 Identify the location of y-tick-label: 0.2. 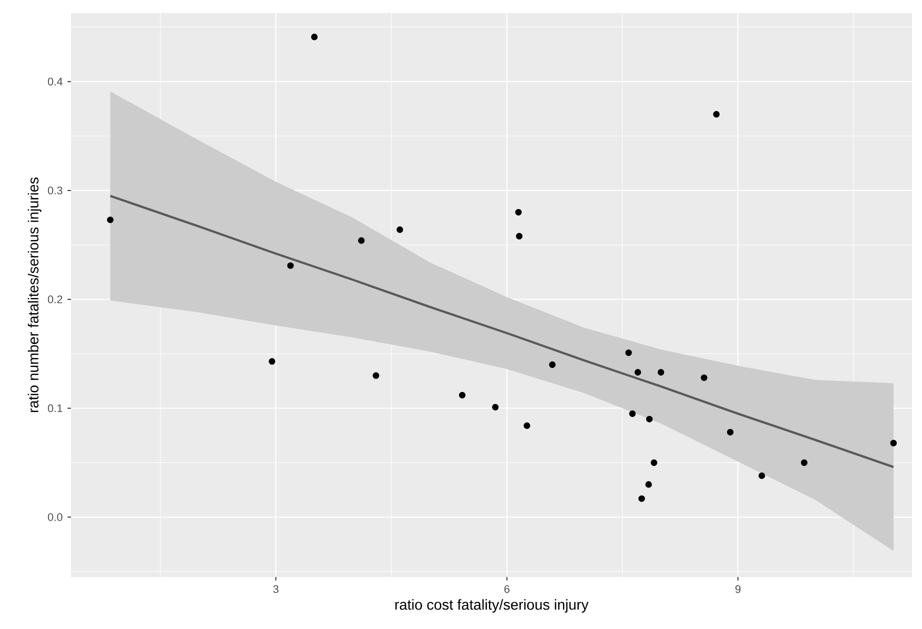
(55, 299).